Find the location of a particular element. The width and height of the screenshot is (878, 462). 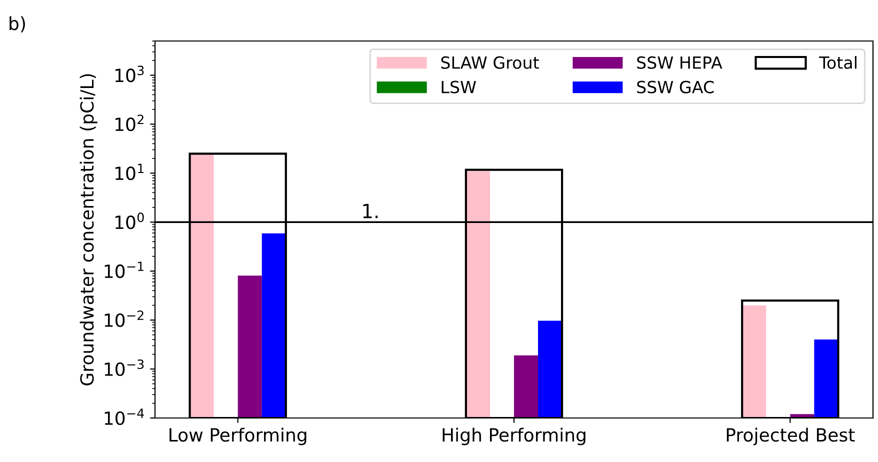

y-tick-label: 10$^{−1}$ is located at coordinates (124, 270).